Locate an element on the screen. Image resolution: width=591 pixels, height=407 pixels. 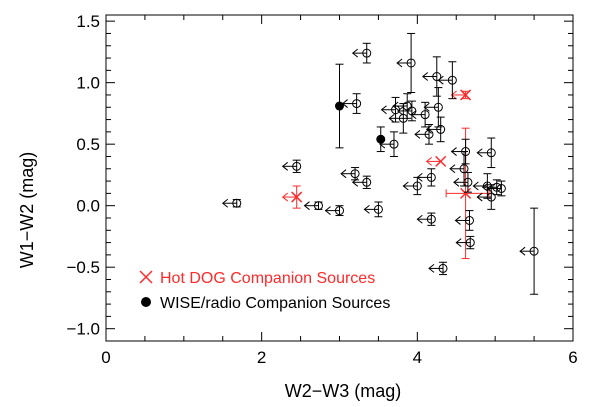
legend-entry-wise-radio: WISE/radio Companion Sources is located at coordinates (265, 303).